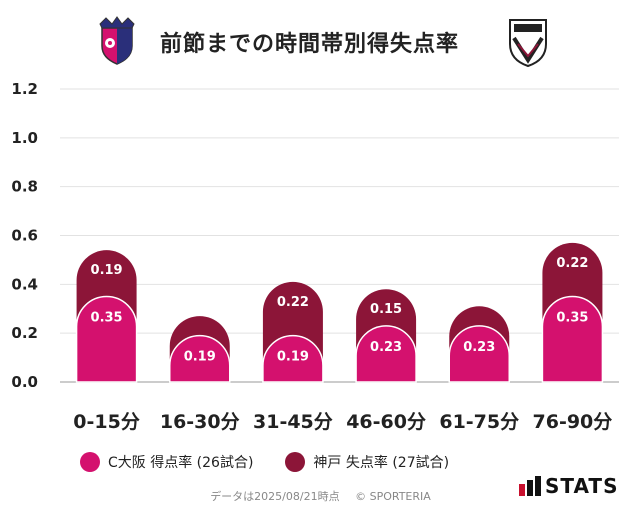  I want to click on x-category-label: 31-45分, so click(293, 422).